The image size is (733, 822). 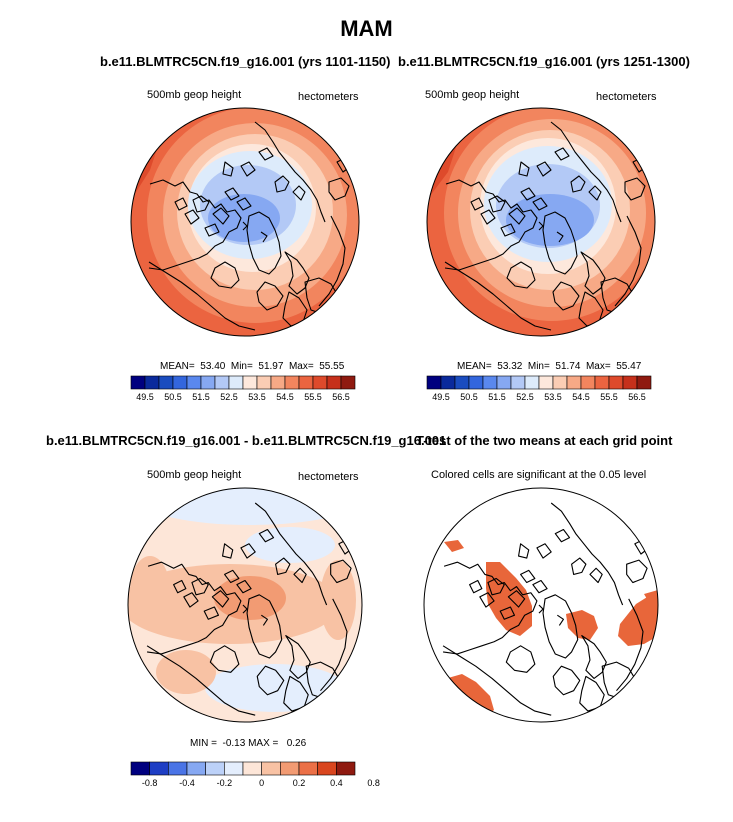 I want to click on panel2-colorbar-tick-label: 50.5, so click(x=469, y=397).